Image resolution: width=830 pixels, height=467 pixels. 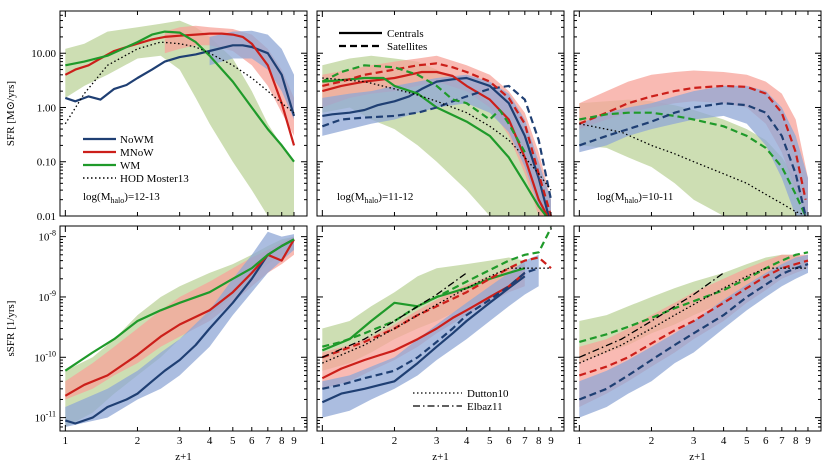 What do you see at coordinates (47, 296) in the screenshot?
I see `y-tick-label: 10⁻⁹` at bounding box center [47, 296].